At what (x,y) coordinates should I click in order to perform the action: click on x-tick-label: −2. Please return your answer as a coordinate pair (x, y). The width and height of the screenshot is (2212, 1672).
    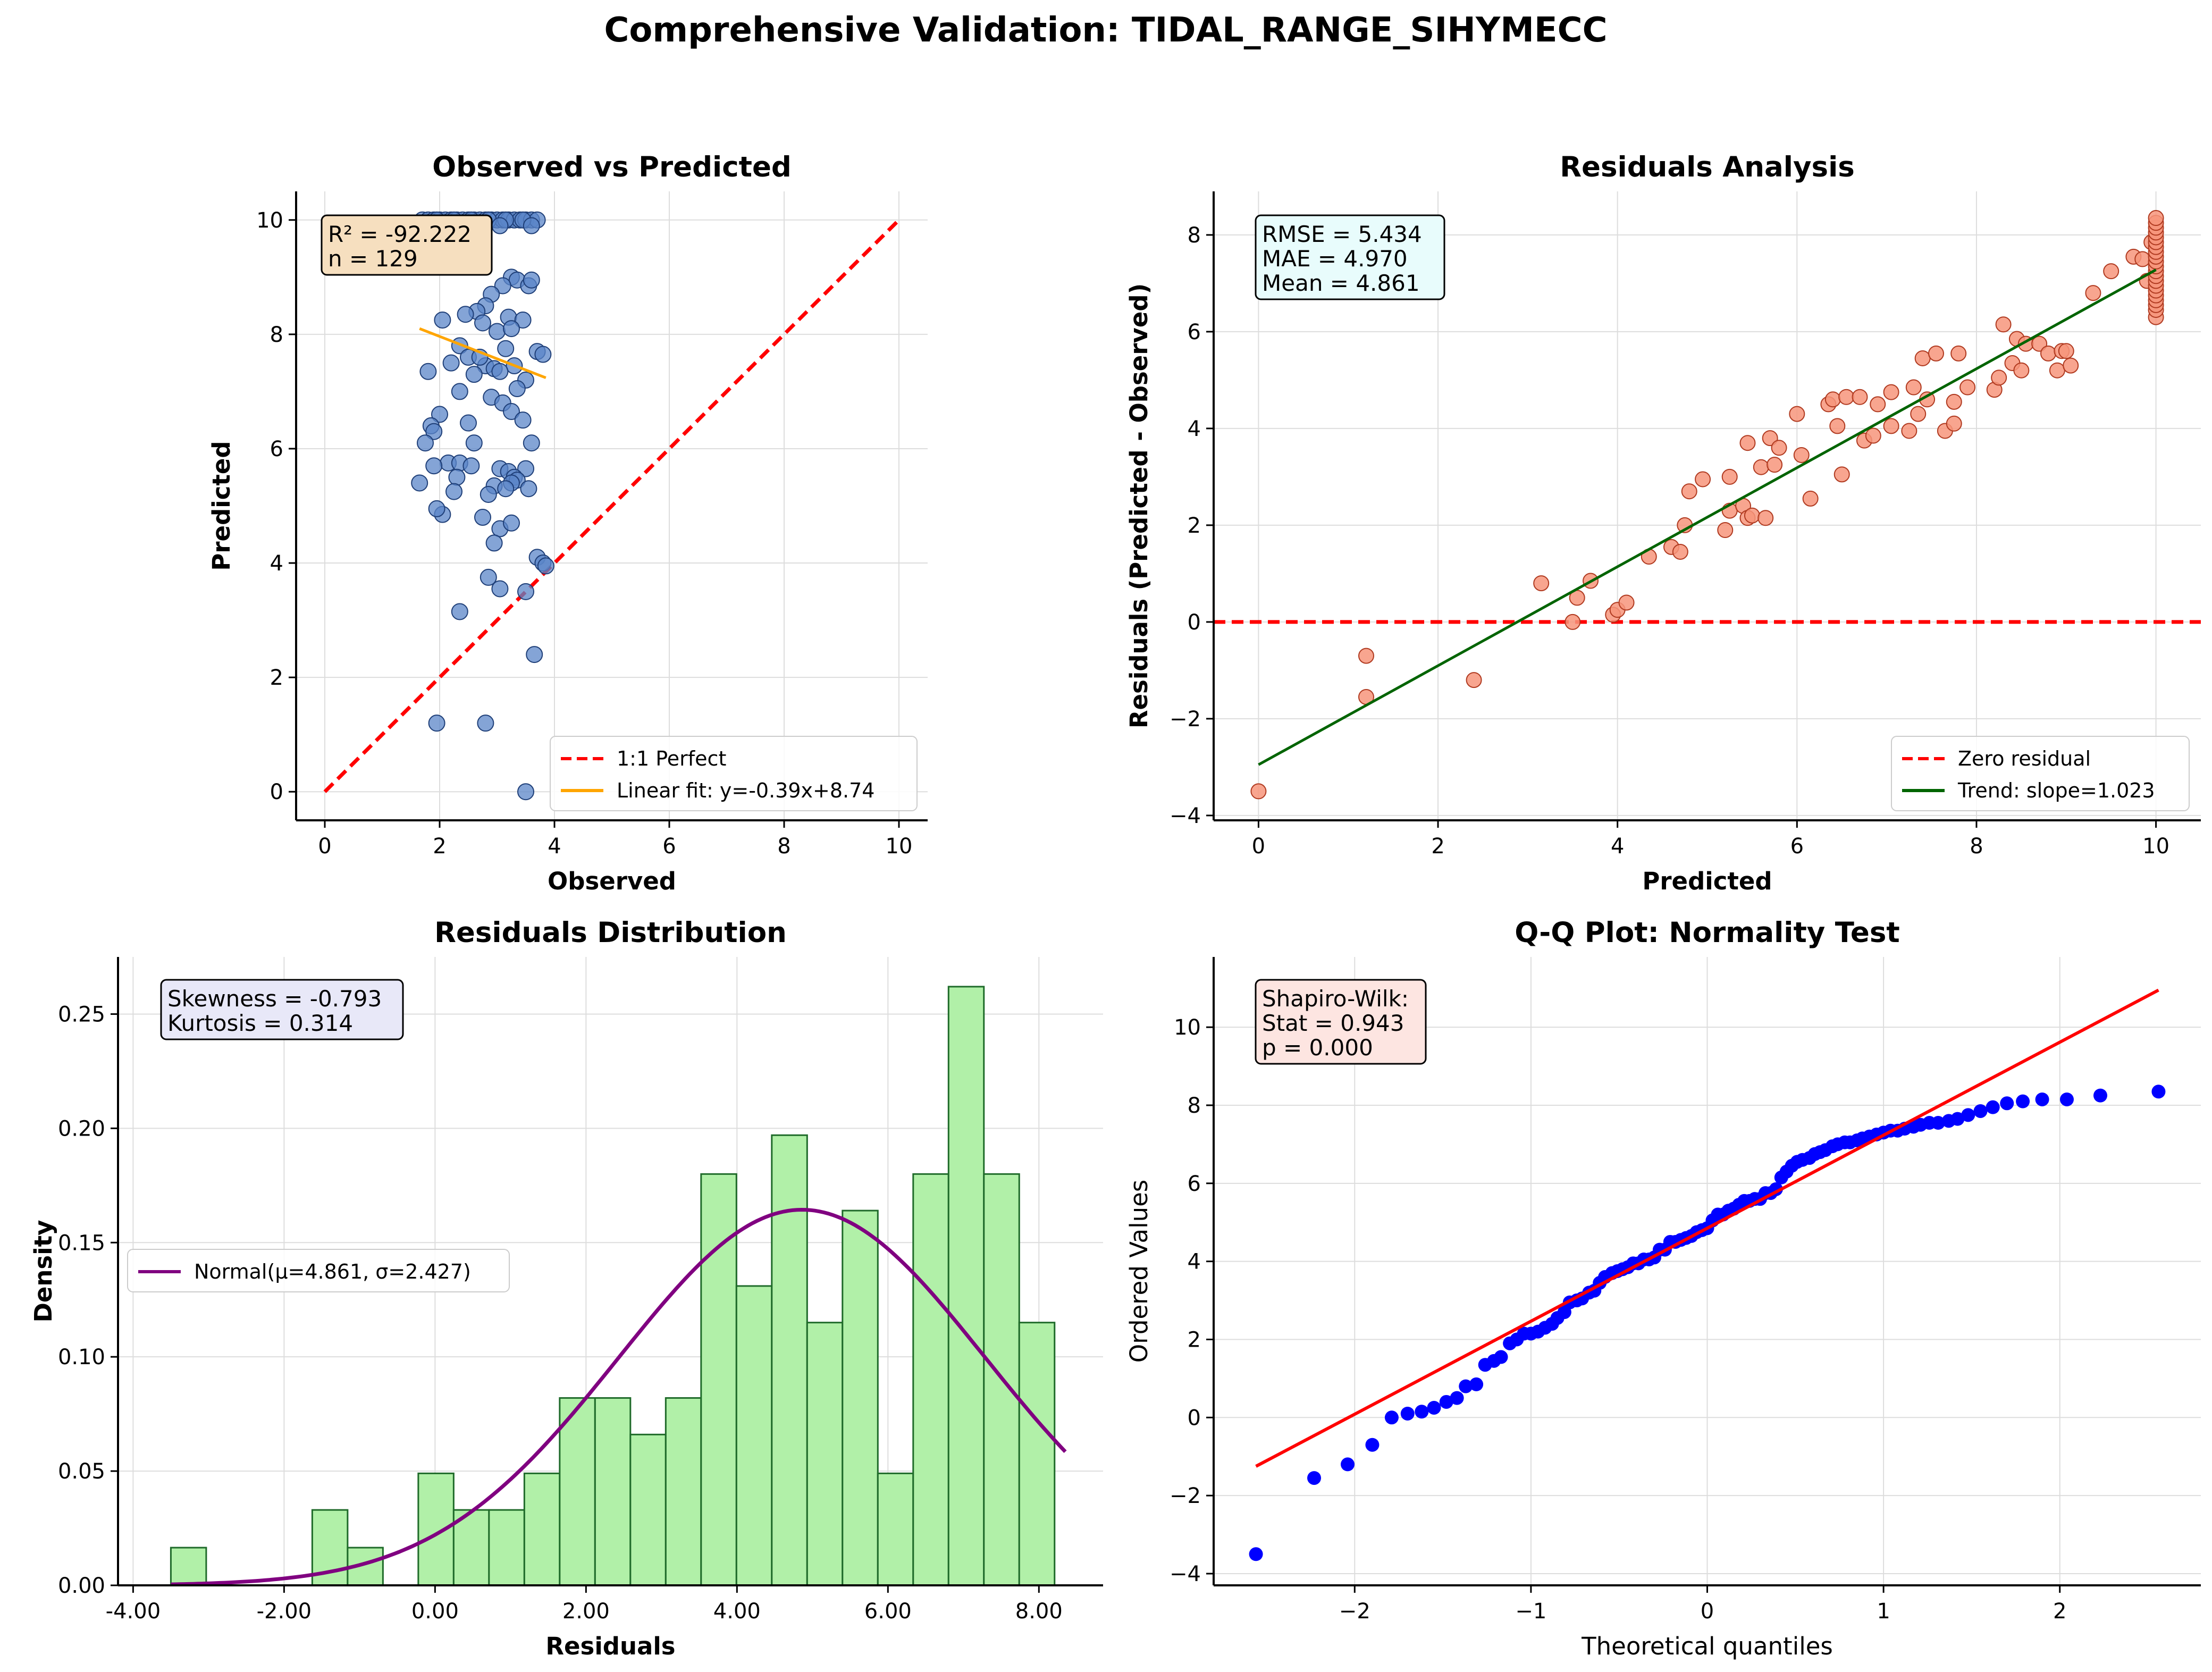
    Looking at the image, I should click on (1354, 1611).